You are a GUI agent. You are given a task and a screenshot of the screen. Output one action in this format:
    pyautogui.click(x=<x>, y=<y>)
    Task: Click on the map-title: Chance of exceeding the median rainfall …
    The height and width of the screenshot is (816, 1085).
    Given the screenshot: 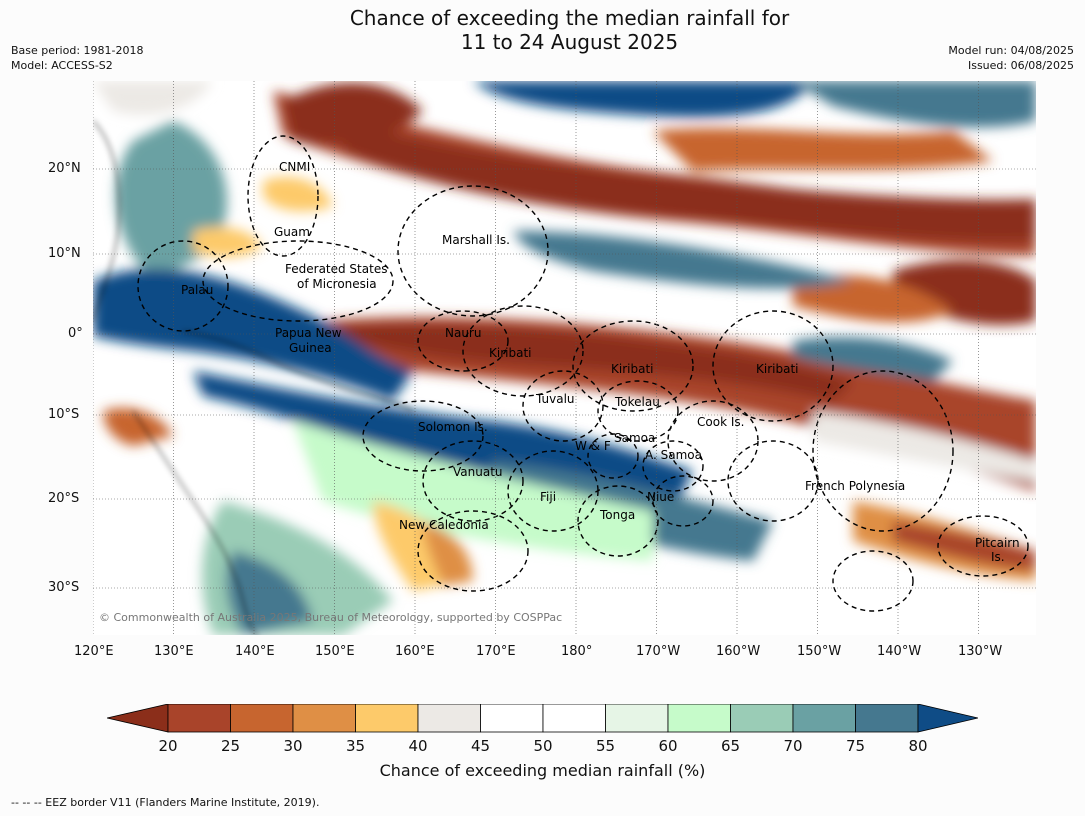 What is the action you would take?
    pyautogui.click(x=542, y=30)
    